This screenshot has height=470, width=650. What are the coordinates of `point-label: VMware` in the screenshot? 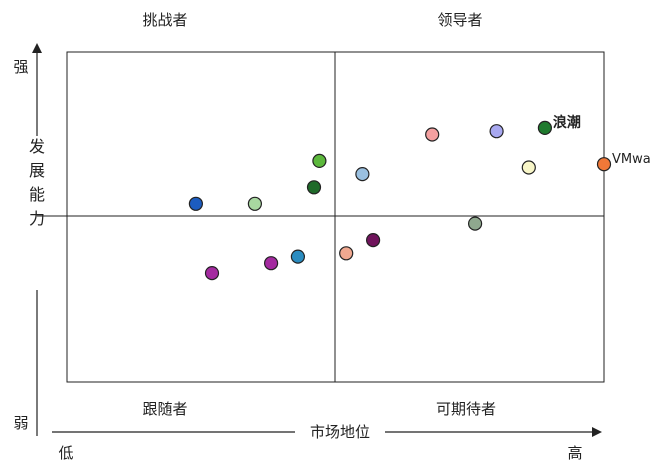 It's located at (631, 159).